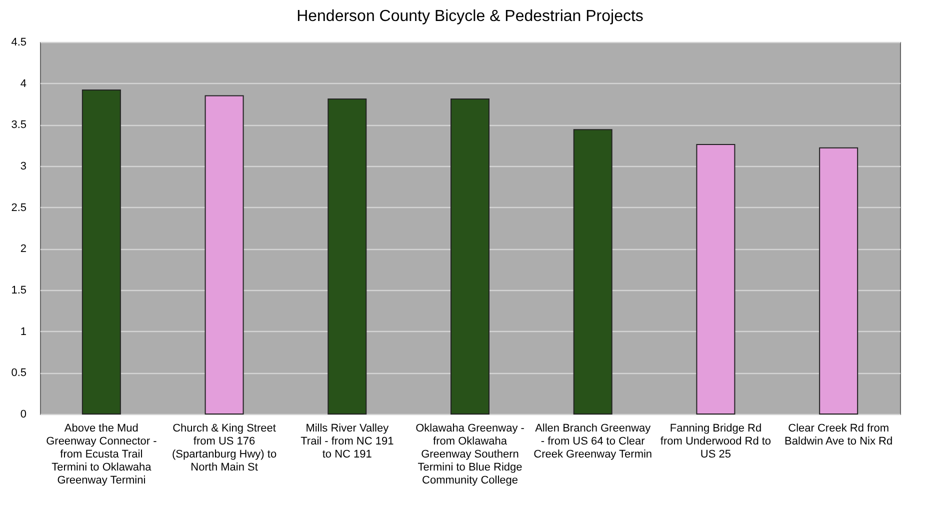 This screenshot has width=949, height=523. I want to click on x-tick-label: Clear Creek Rd from Baldwin Ave to Nix Rd, so click(838, 435).